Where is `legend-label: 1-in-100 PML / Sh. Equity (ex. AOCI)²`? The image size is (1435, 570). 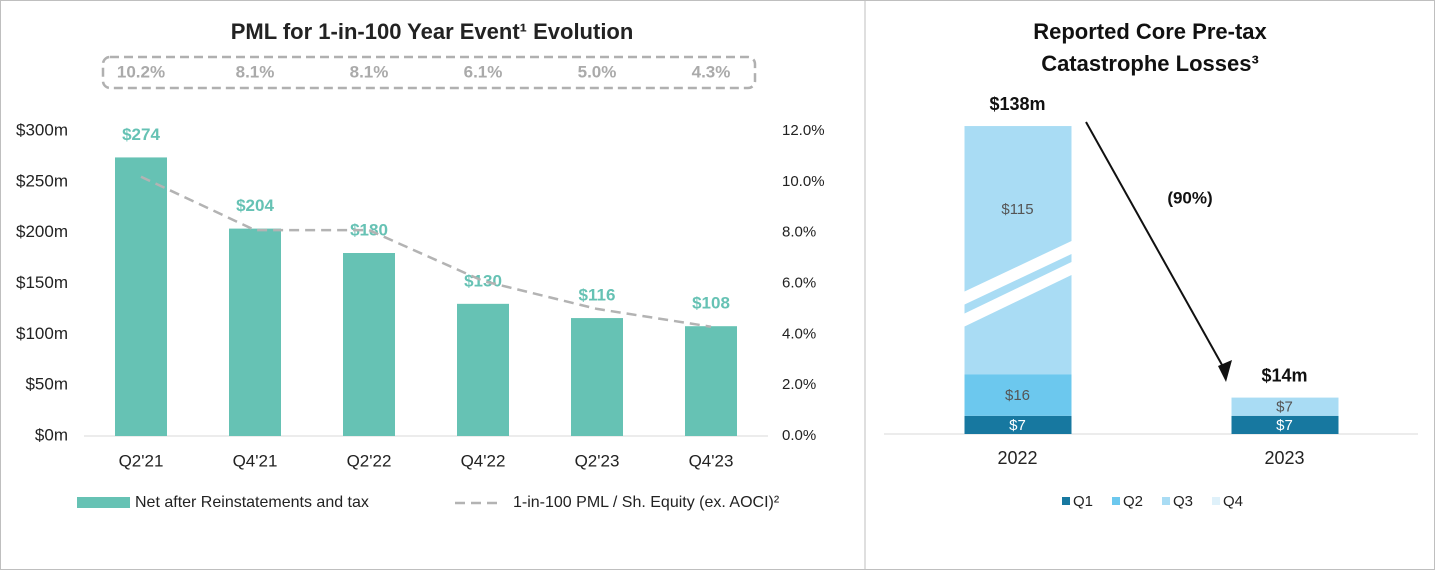 legend-label: 1-in-100 PML / Sh. Equity (ex. AOCI)² is located at coordinates (646, 502).